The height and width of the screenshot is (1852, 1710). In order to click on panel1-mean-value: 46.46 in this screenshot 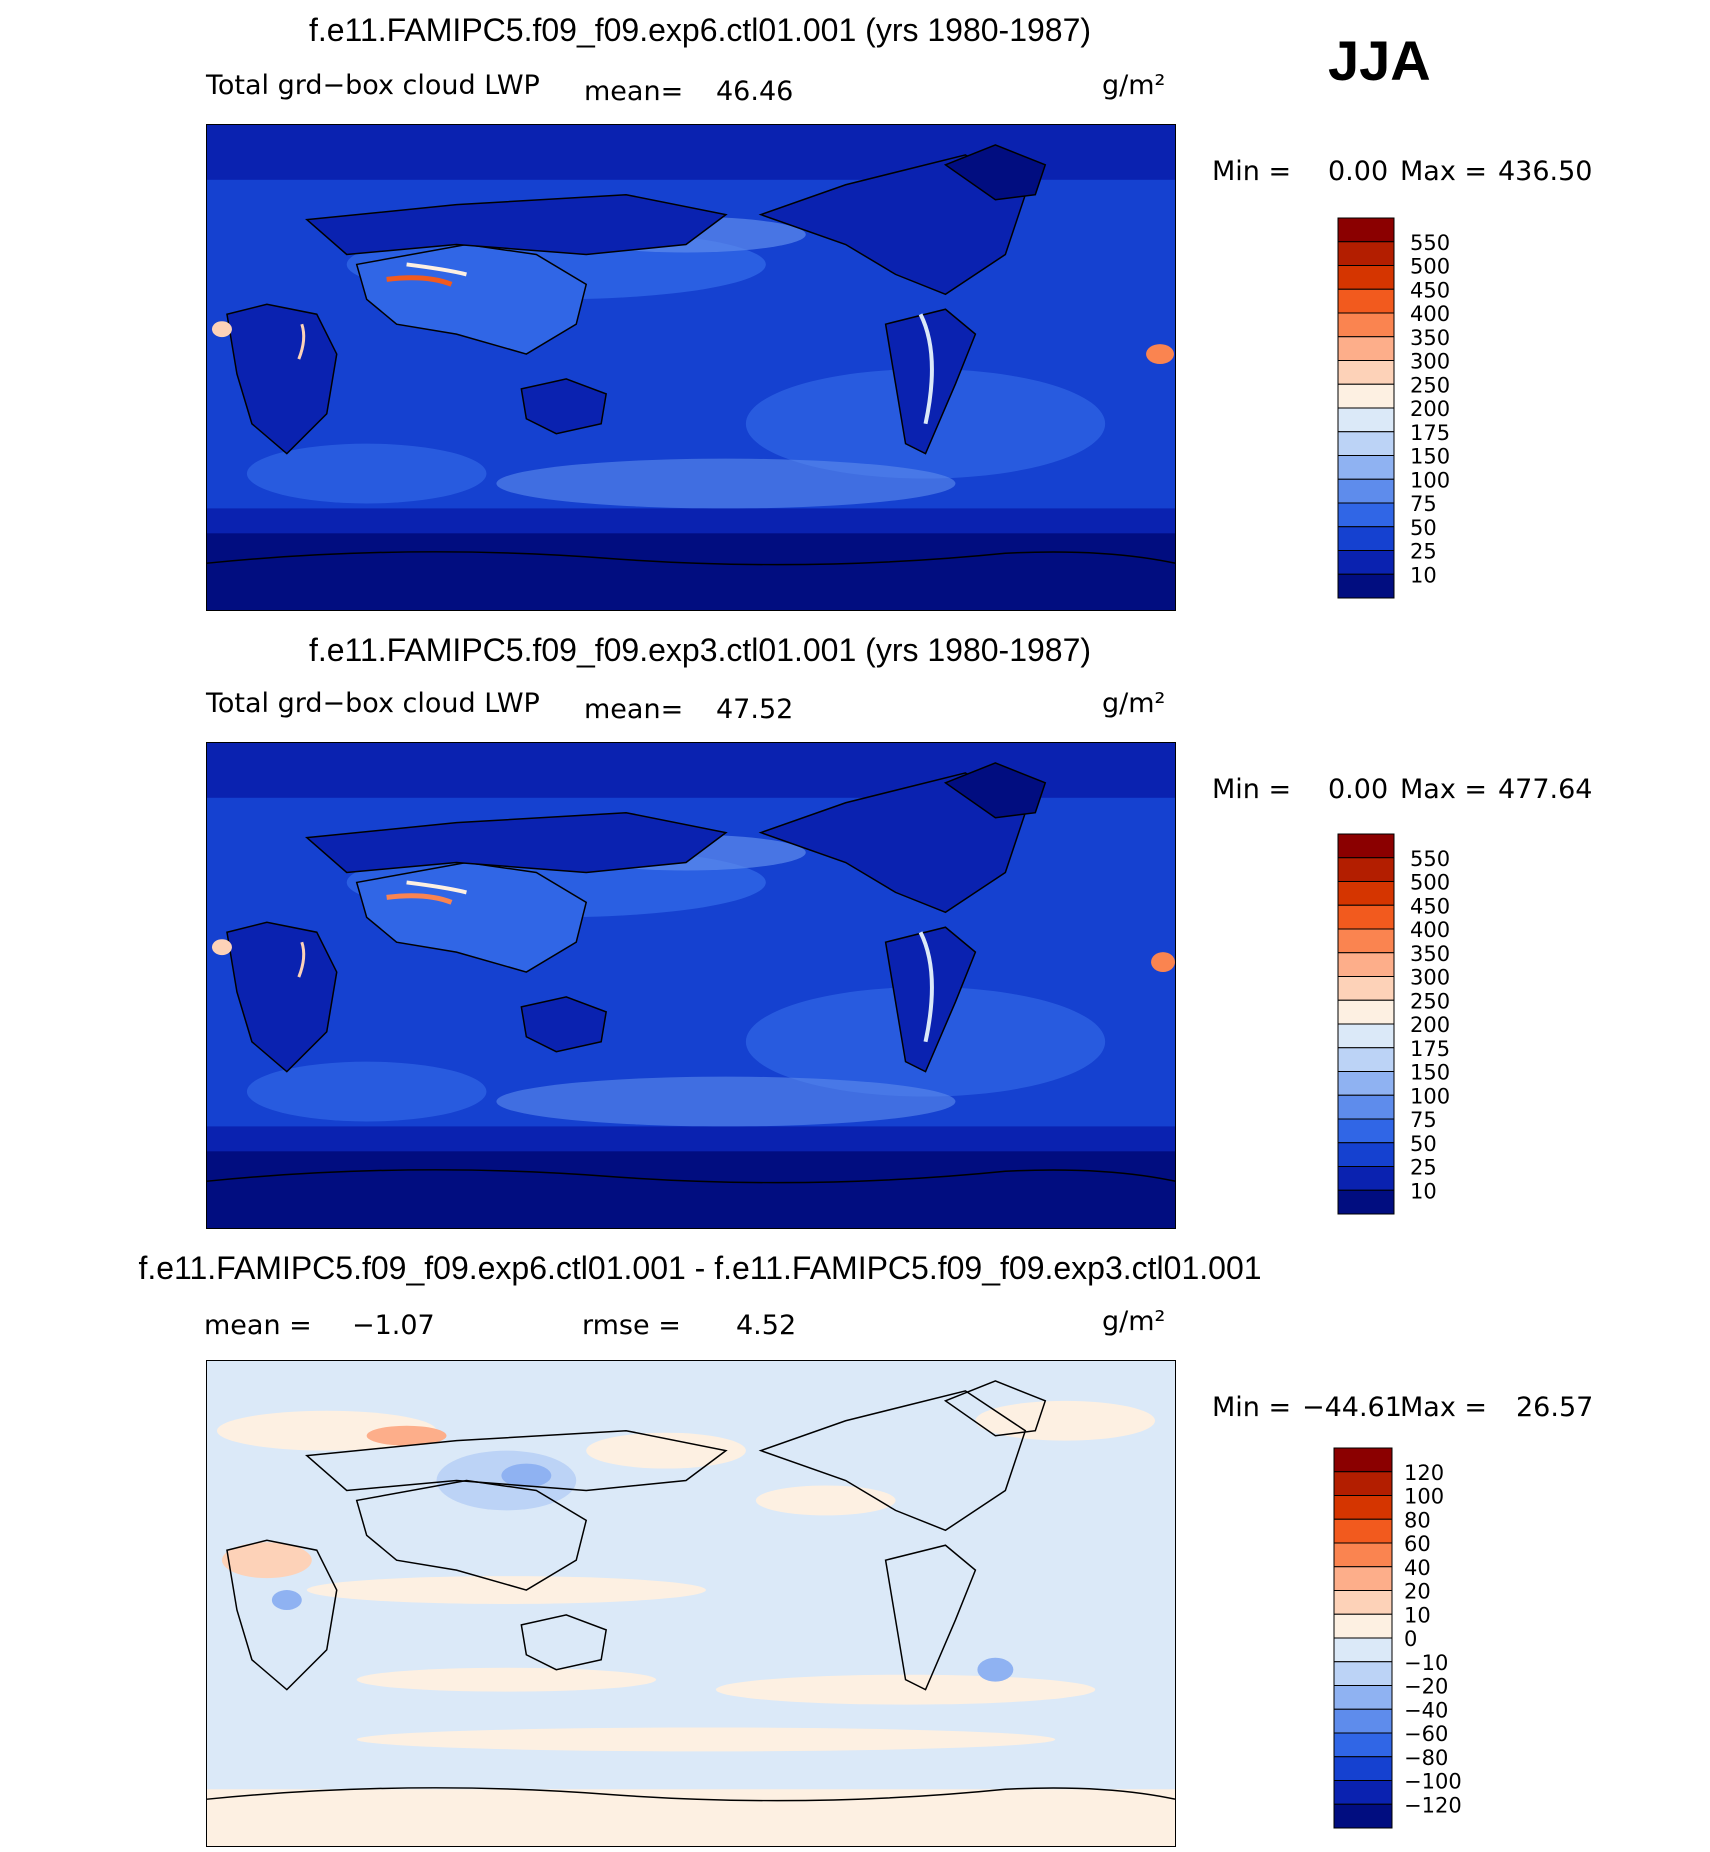, I will do `click(755, 91)`.